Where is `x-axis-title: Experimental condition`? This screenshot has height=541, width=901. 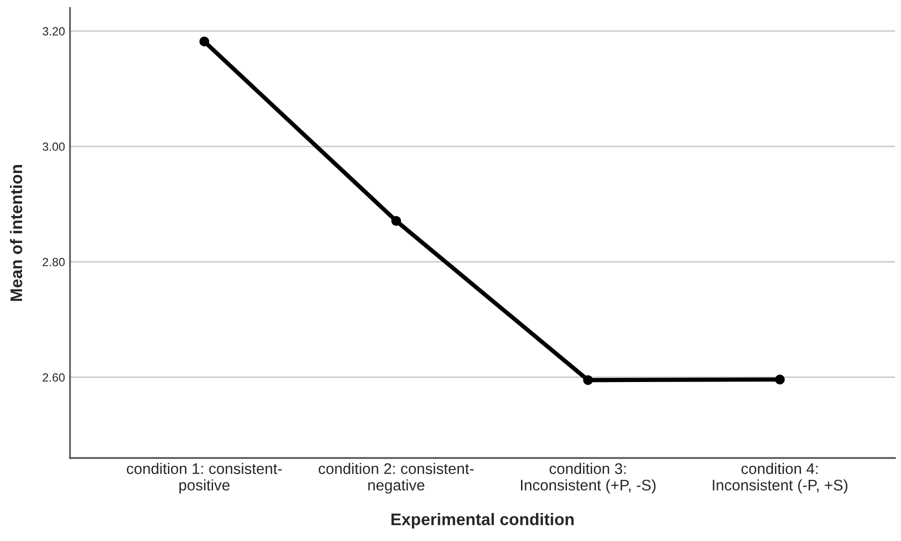 x-axis-title: Experimental condition is located at coordinates (482, 521).